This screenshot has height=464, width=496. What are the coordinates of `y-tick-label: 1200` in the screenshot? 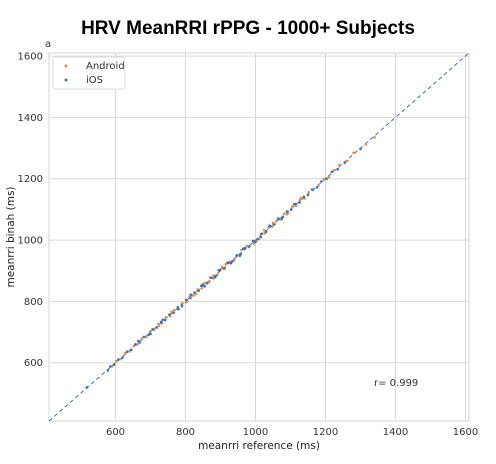 It's located at (30, 179).